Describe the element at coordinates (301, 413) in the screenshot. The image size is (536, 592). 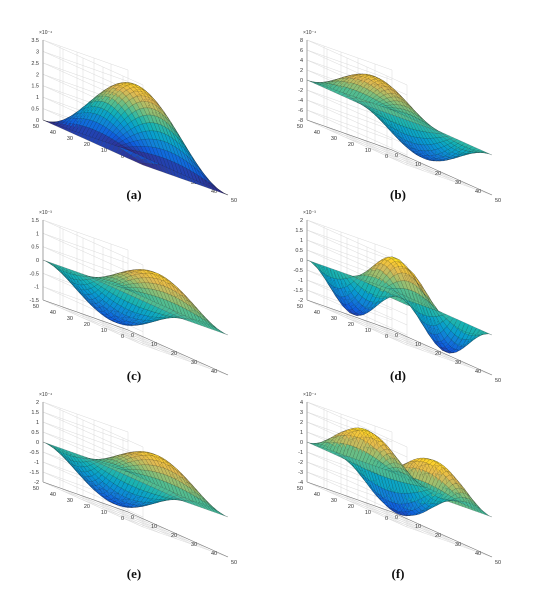
I see `z-tick-label: 3` at that location.